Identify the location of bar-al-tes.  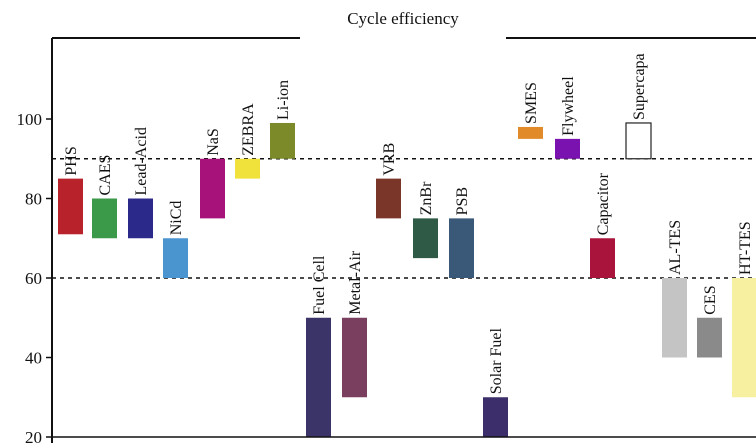
(674, 318).